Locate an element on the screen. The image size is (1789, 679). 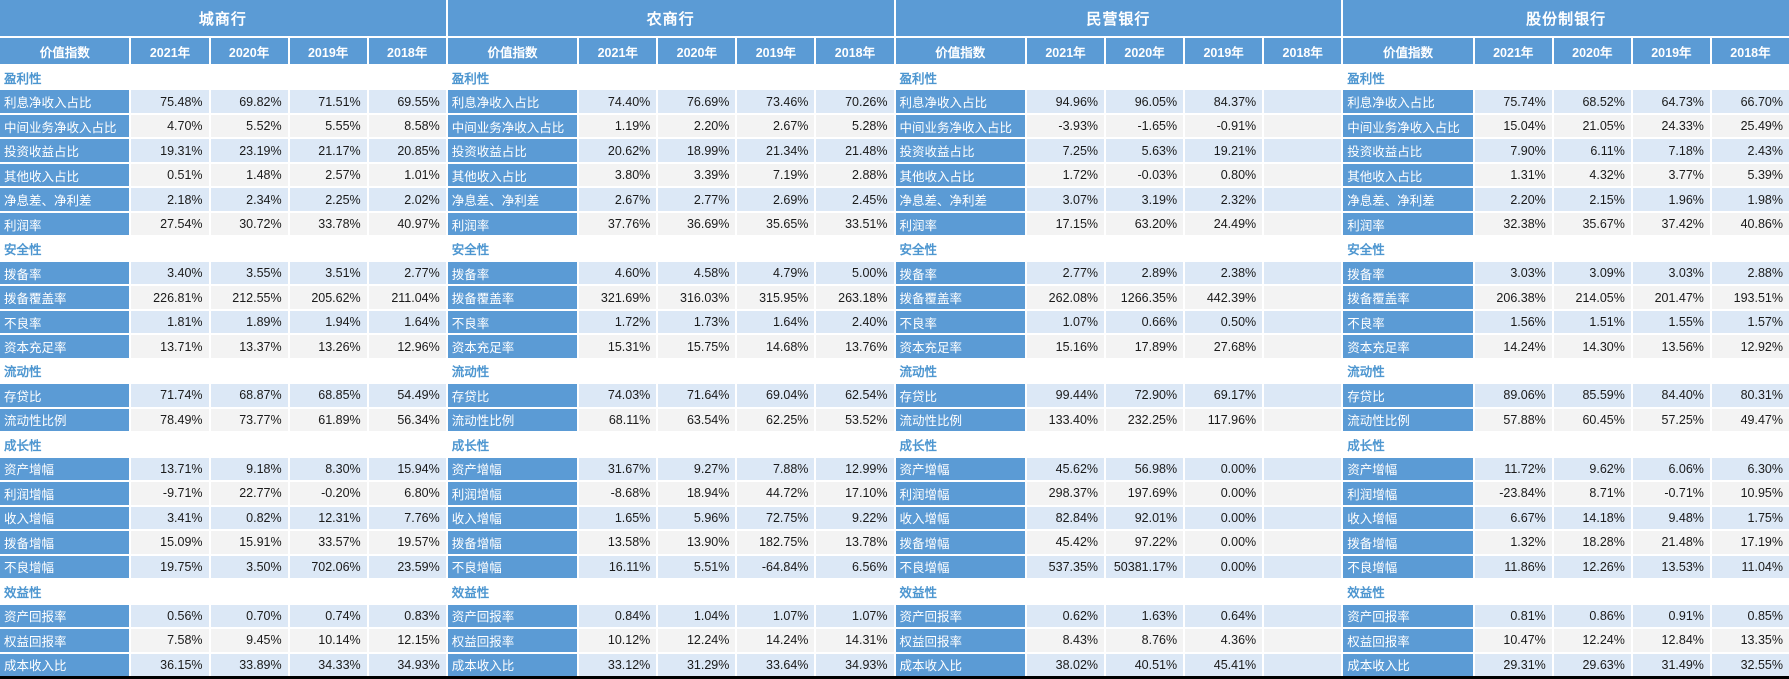
value-cell: 6.56% is located at coordinates (855, 567).